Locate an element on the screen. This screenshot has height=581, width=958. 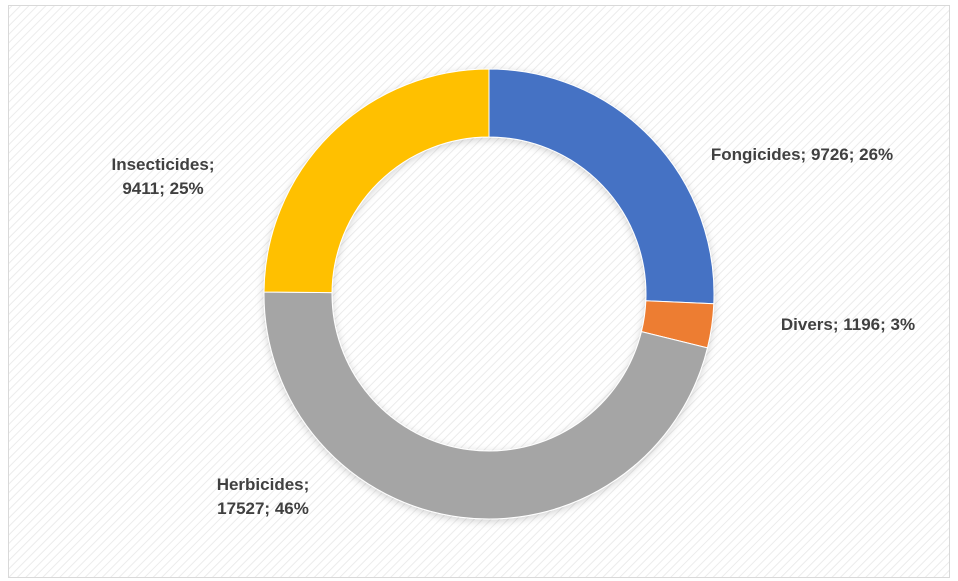
data-label: Divers; 1196; 3% is located at coordinates (848, 324).